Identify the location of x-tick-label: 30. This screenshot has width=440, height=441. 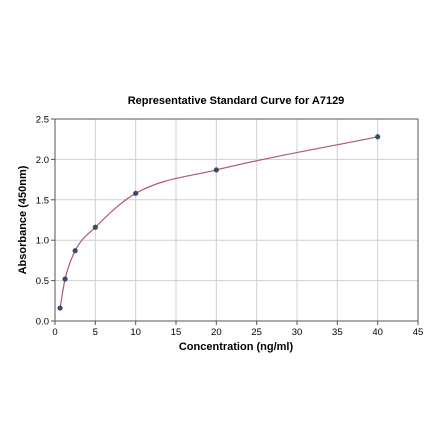
(297, 332).